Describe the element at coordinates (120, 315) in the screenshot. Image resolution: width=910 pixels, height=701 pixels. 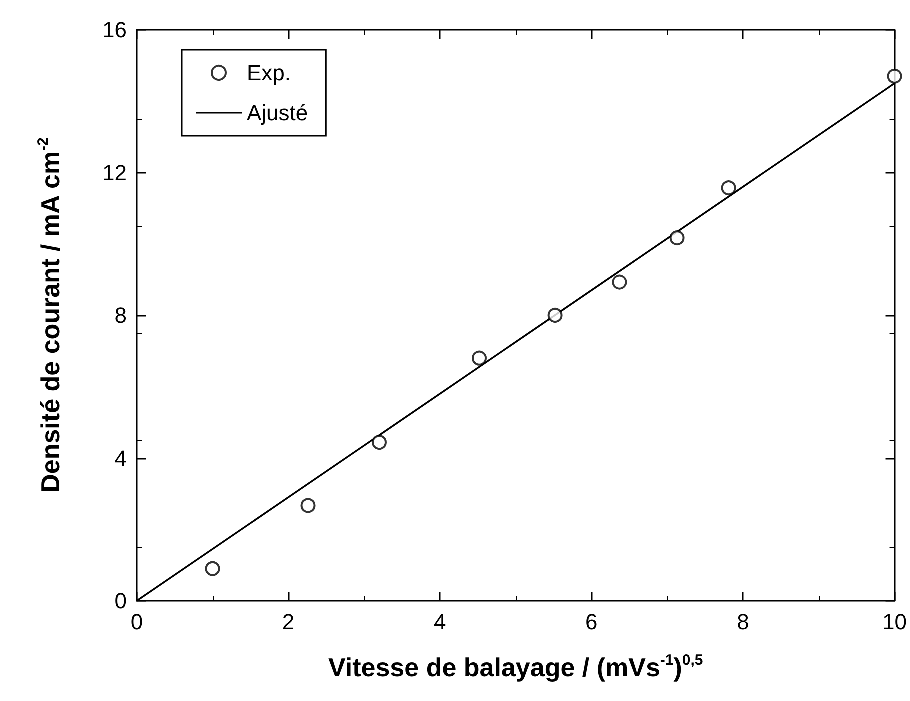
I see `y-tick-label: 8` at that location.